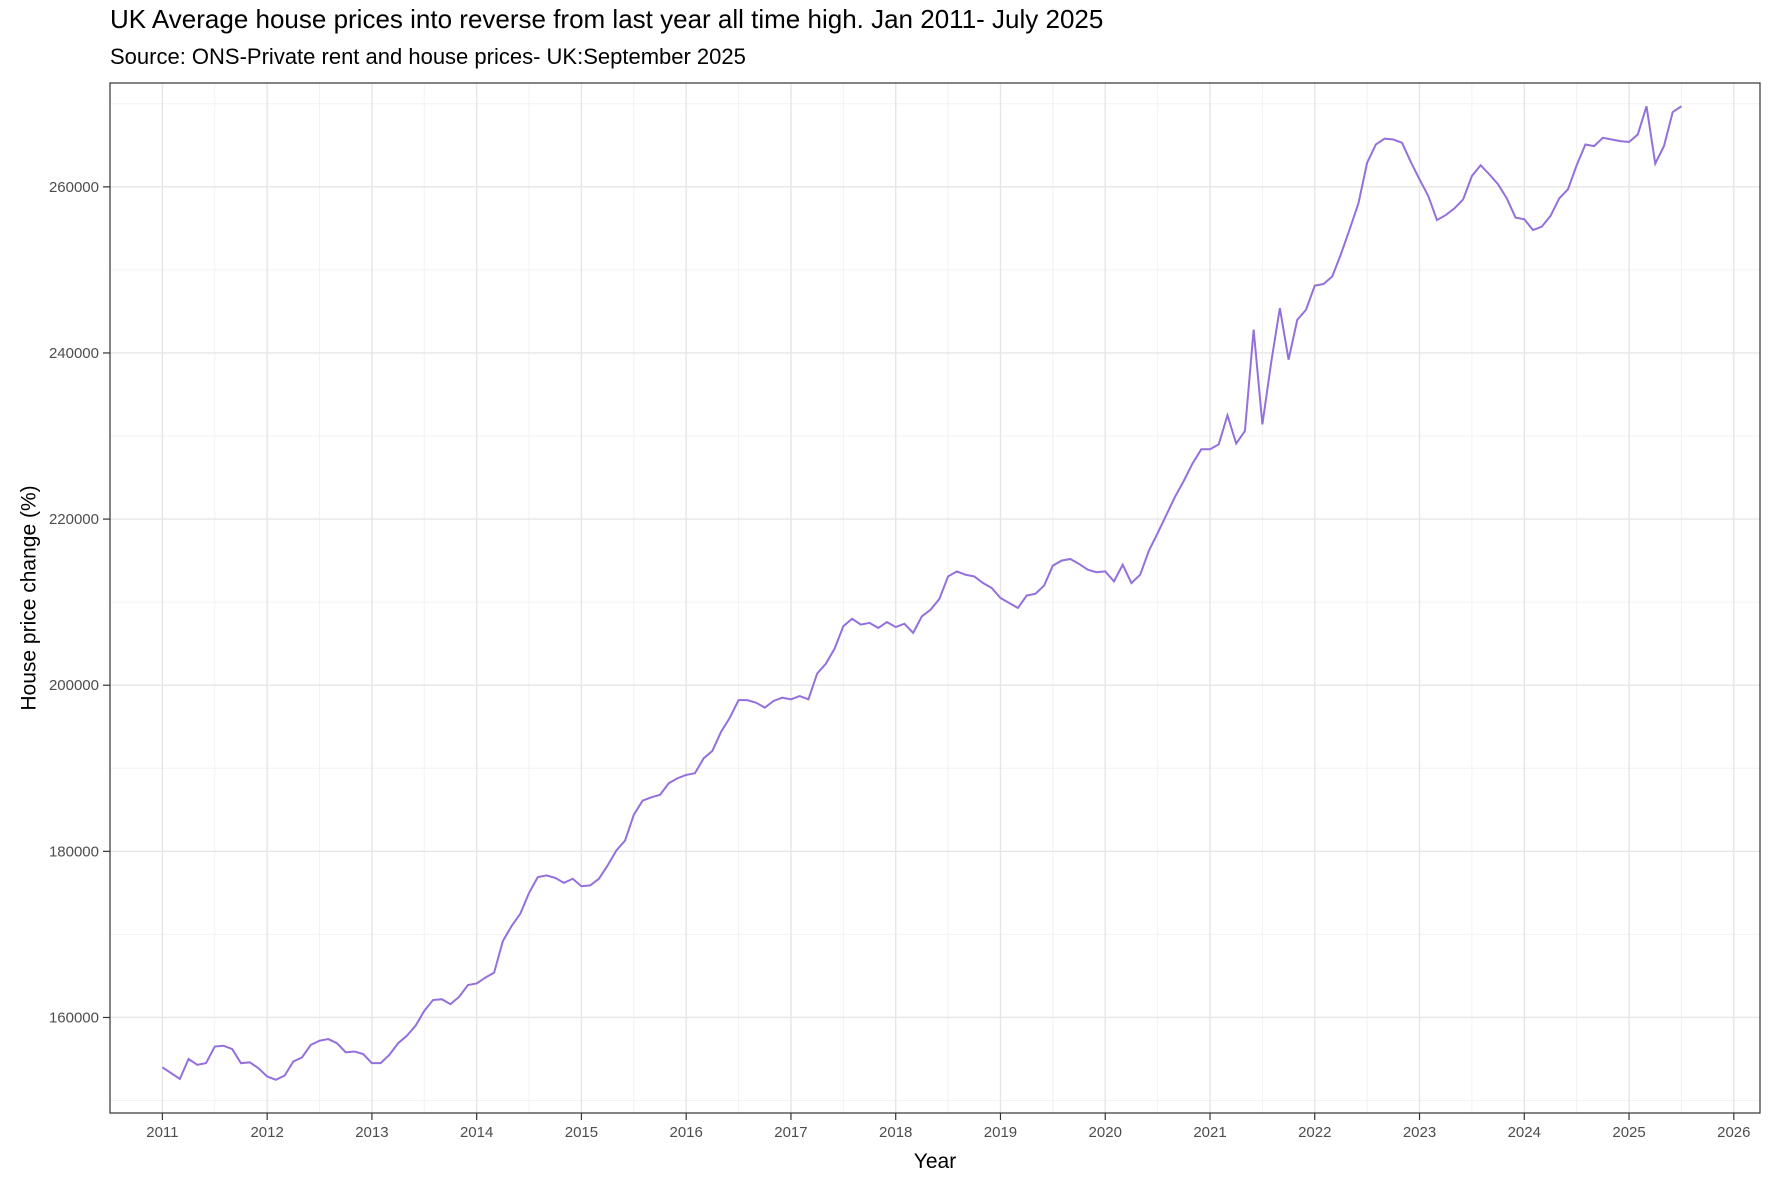  Describe the element at coordinates (28, 597) in the screenshot. I see `y-axis-title: House price change (%)` at that location.